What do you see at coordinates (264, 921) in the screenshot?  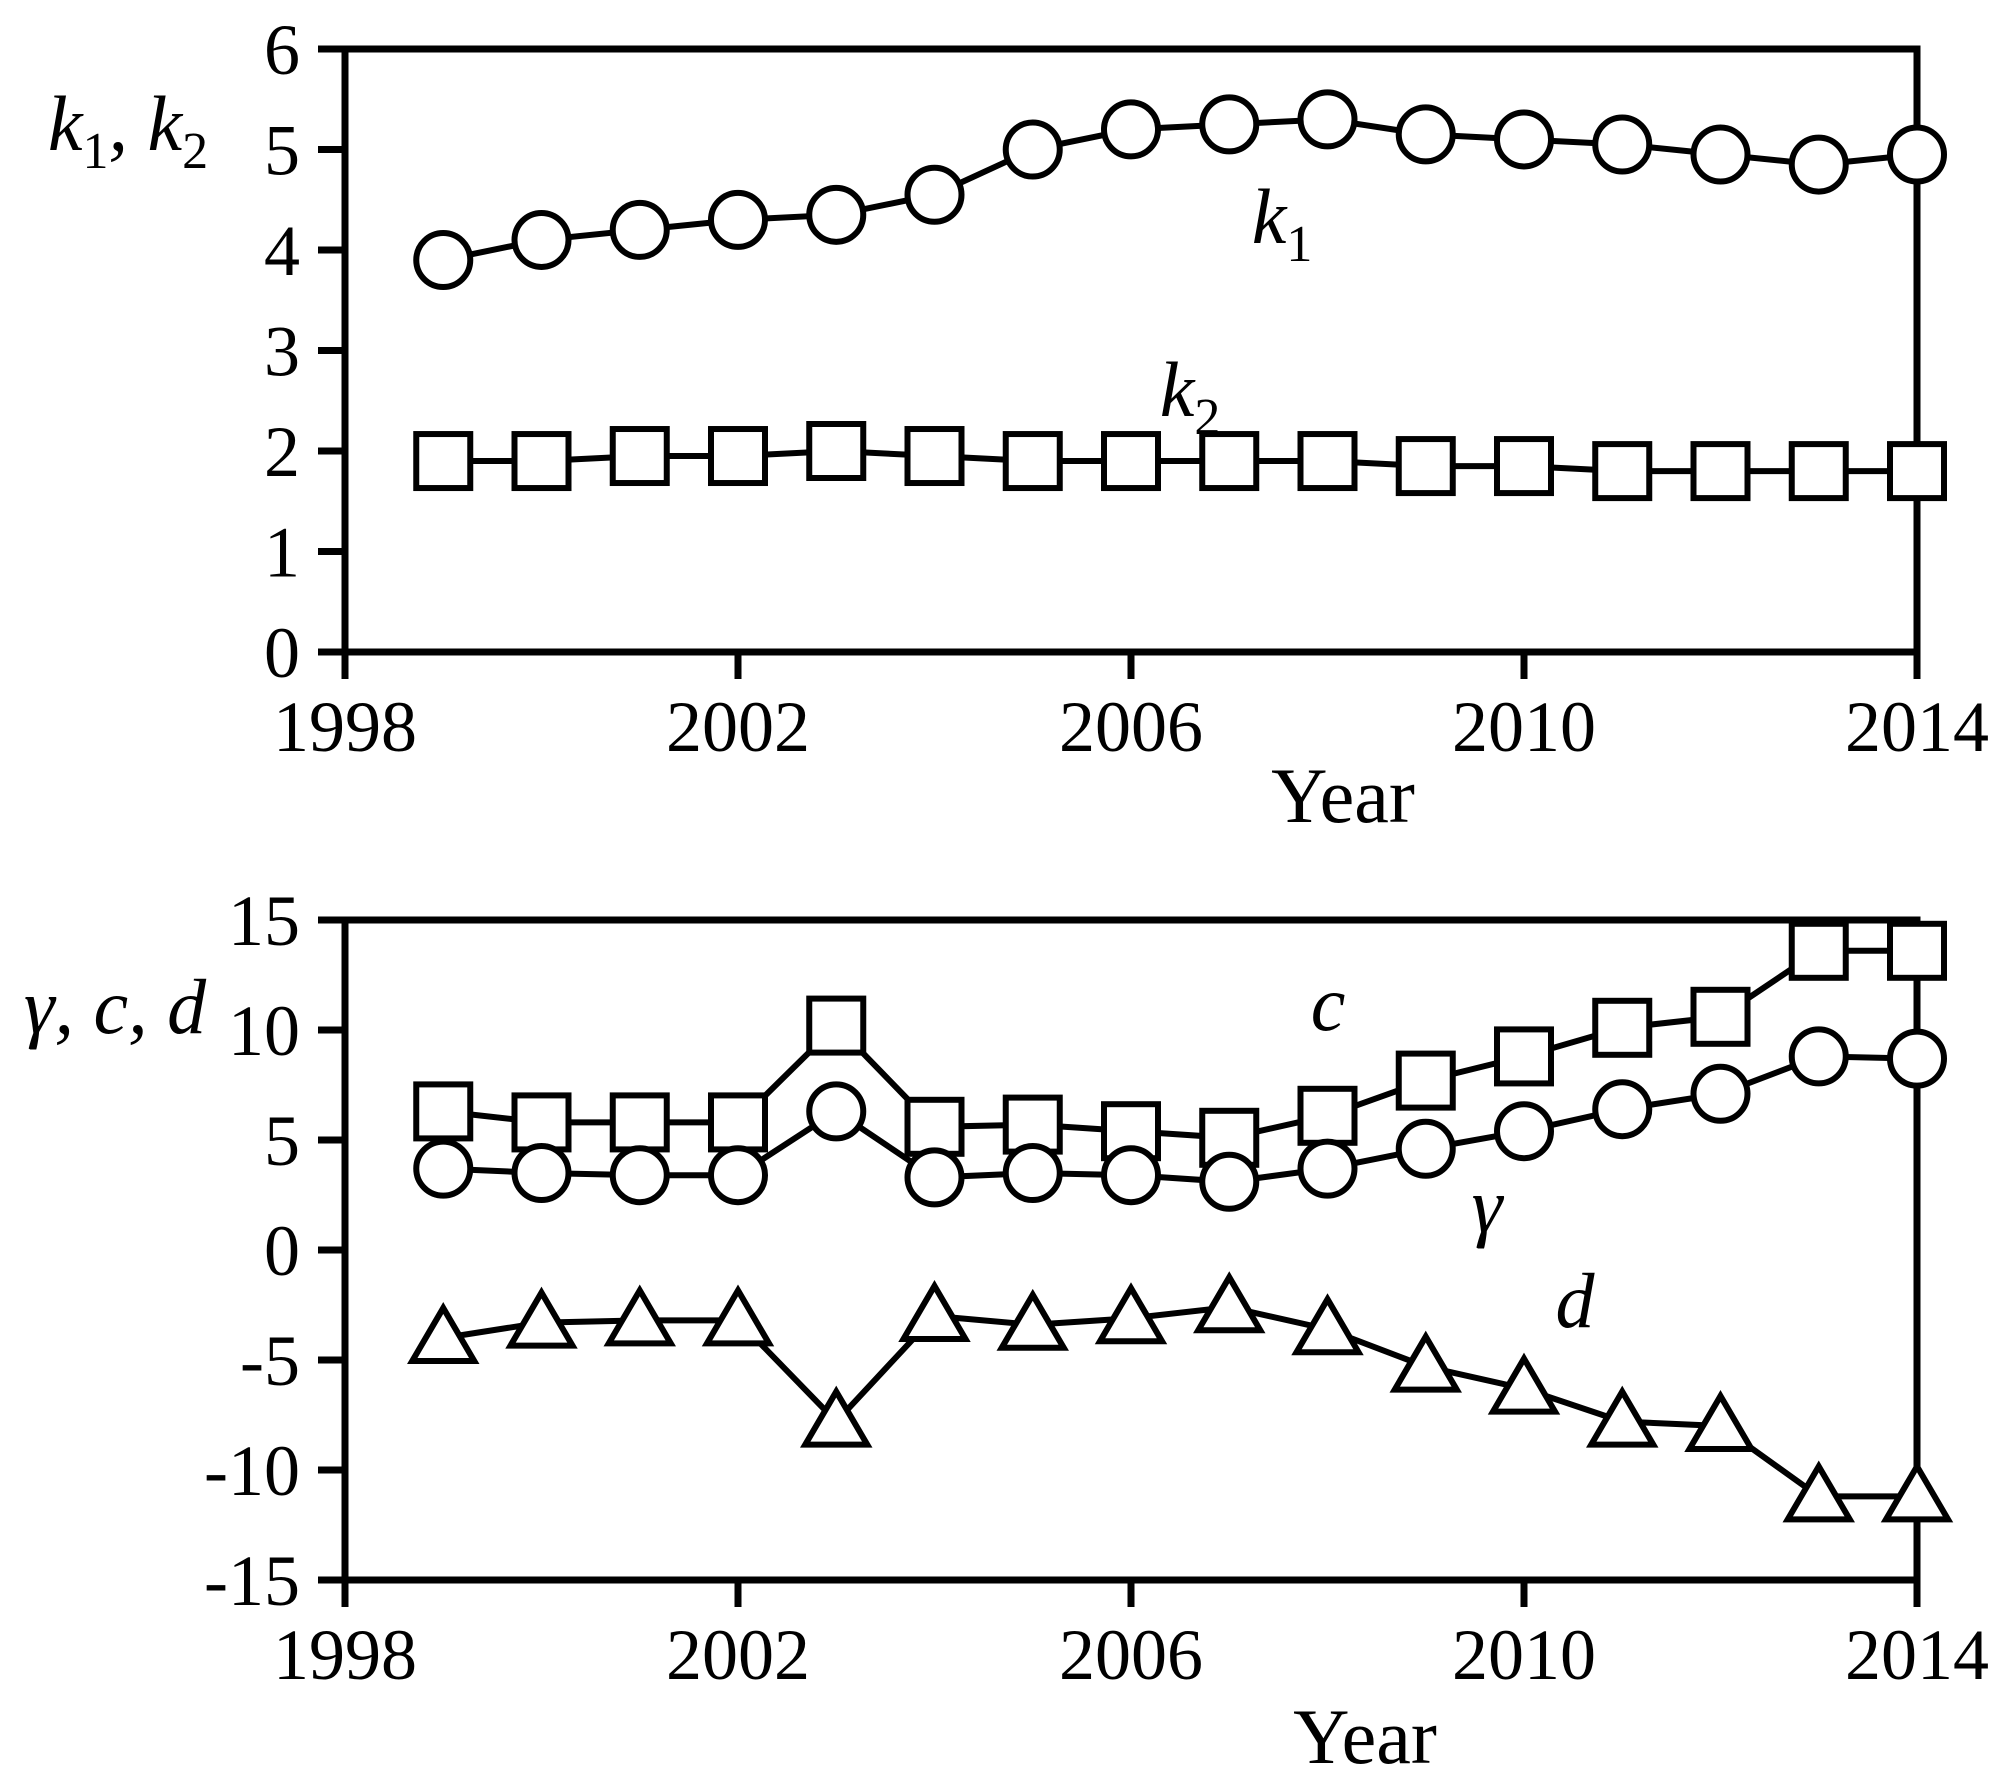 I see `y-axis-tick-label: 15` at bounding box center [264, 921].